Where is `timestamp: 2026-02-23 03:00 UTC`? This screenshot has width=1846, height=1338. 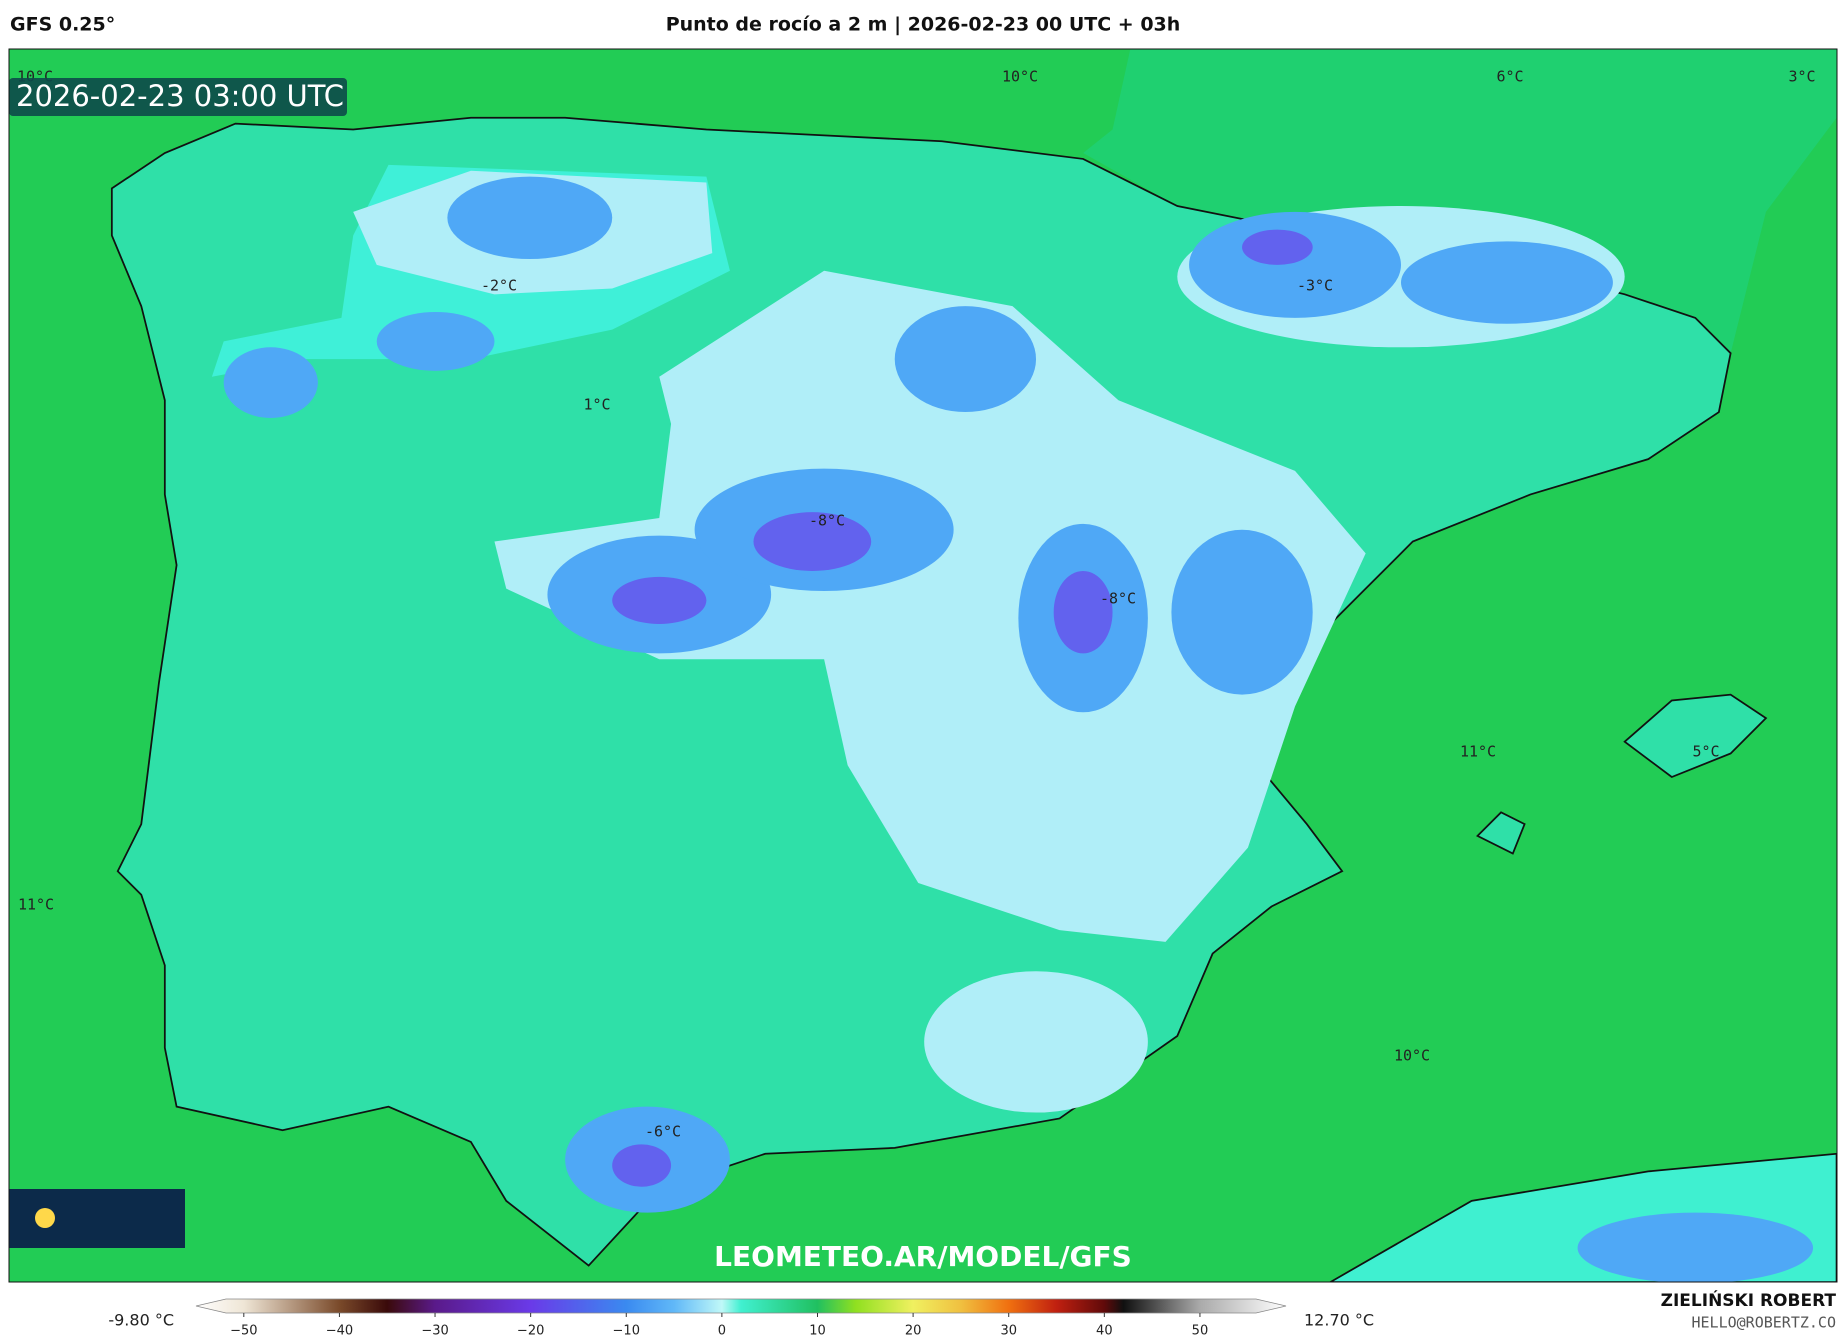 timestamp: 2026-02-23 03:00 UTC is located at coordinates (180, 96).